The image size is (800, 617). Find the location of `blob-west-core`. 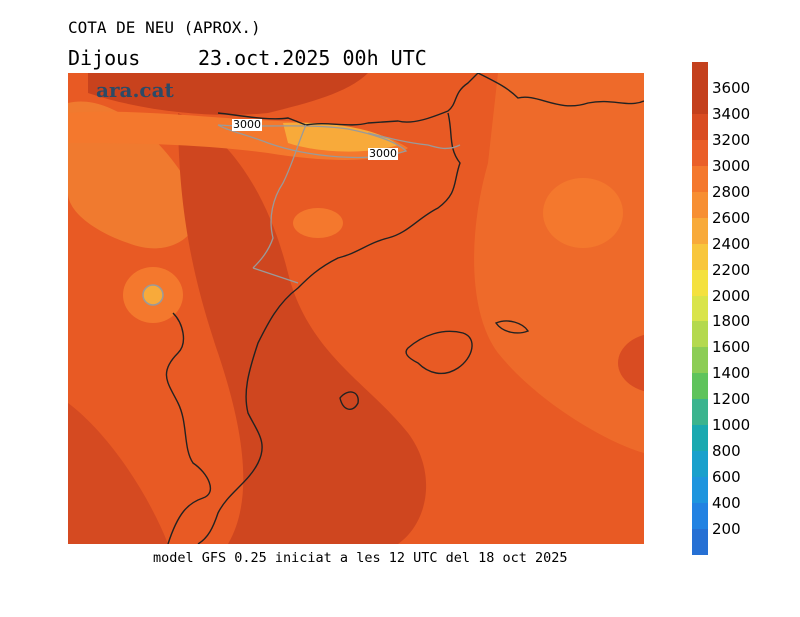

blob-west-core is located at coordinates (153, 295).